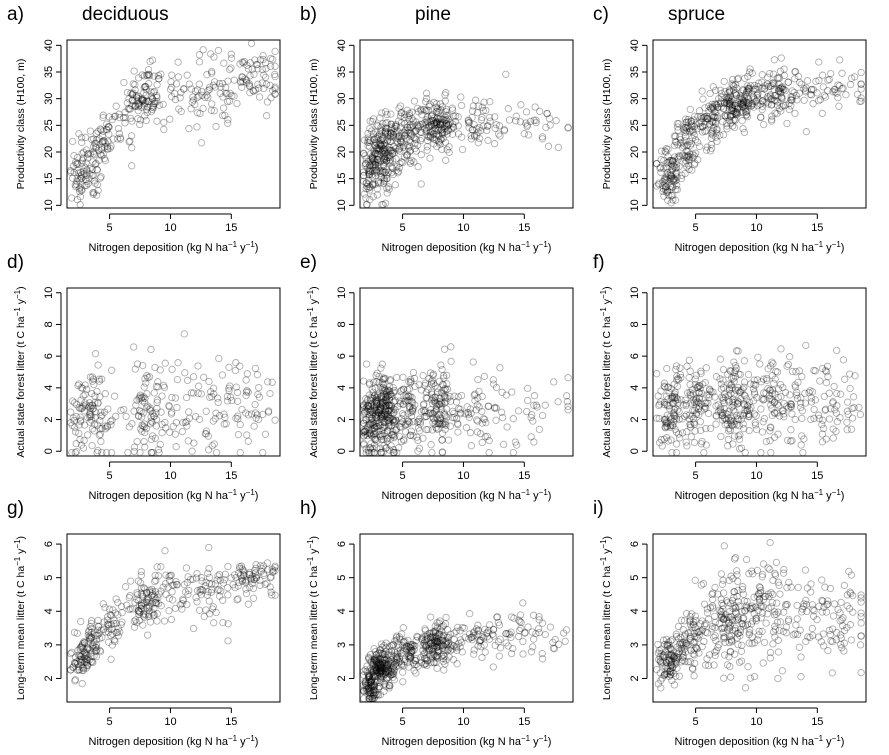 This screenshot has height=755, width=889. What do you see at coordinates (49, 578) in the screenshot?
I see `y-tick-label: 5` at bounding box center [49, 578].